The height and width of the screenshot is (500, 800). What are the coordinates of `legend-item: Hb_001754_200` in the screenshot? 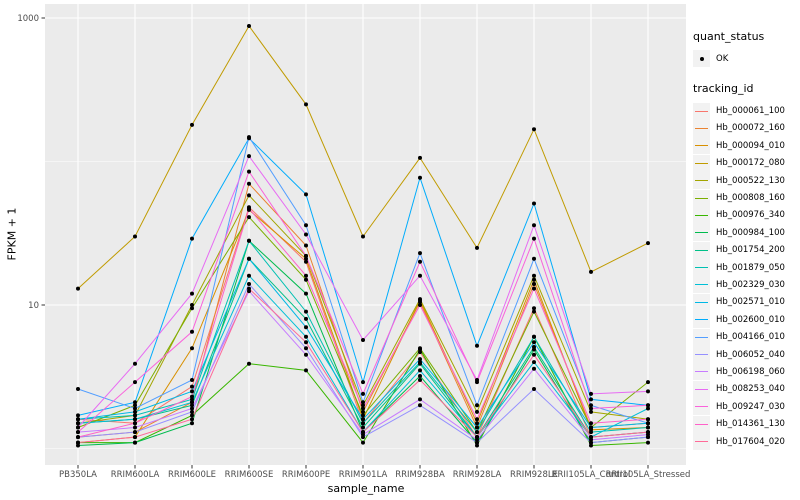 It's located at (739, 250).